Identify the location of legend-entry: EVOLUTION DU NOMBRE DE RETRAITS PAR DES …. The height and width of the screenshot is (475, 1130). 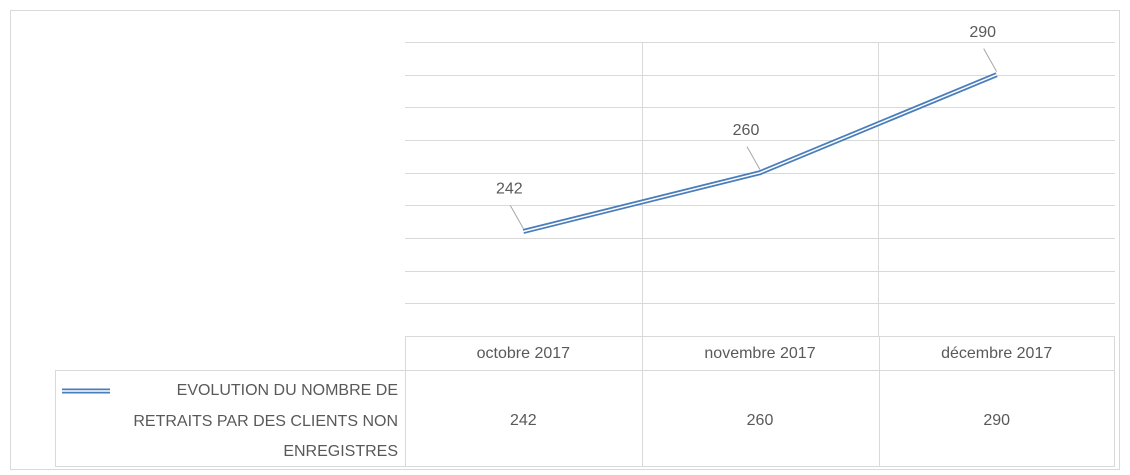
(265, 421).